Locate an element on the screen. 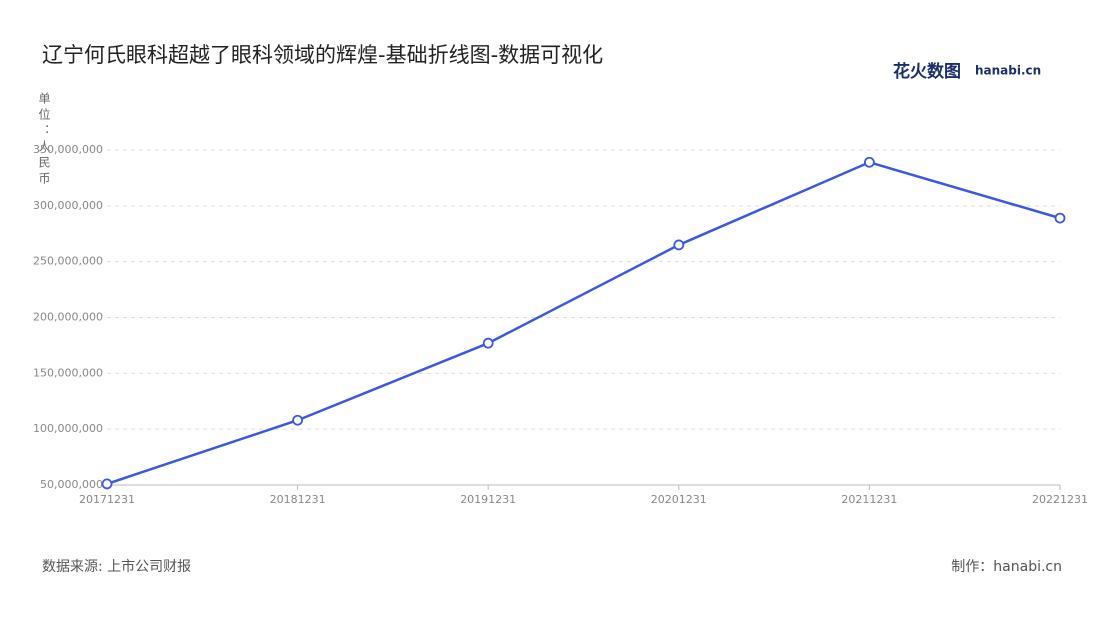 The image size is (1100, 620). y-tick-label: 100,000,000 is located at coordinates (68, 428).